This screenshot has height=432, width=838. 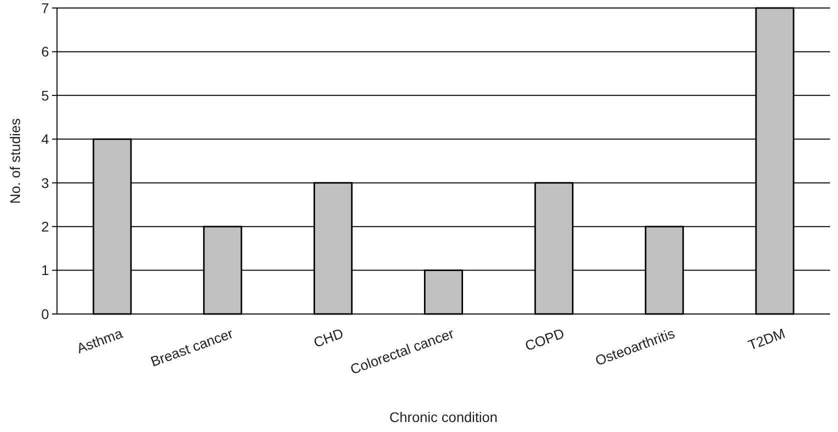 I want to click on y-tick-label: 4, so click(x=45, y=139).